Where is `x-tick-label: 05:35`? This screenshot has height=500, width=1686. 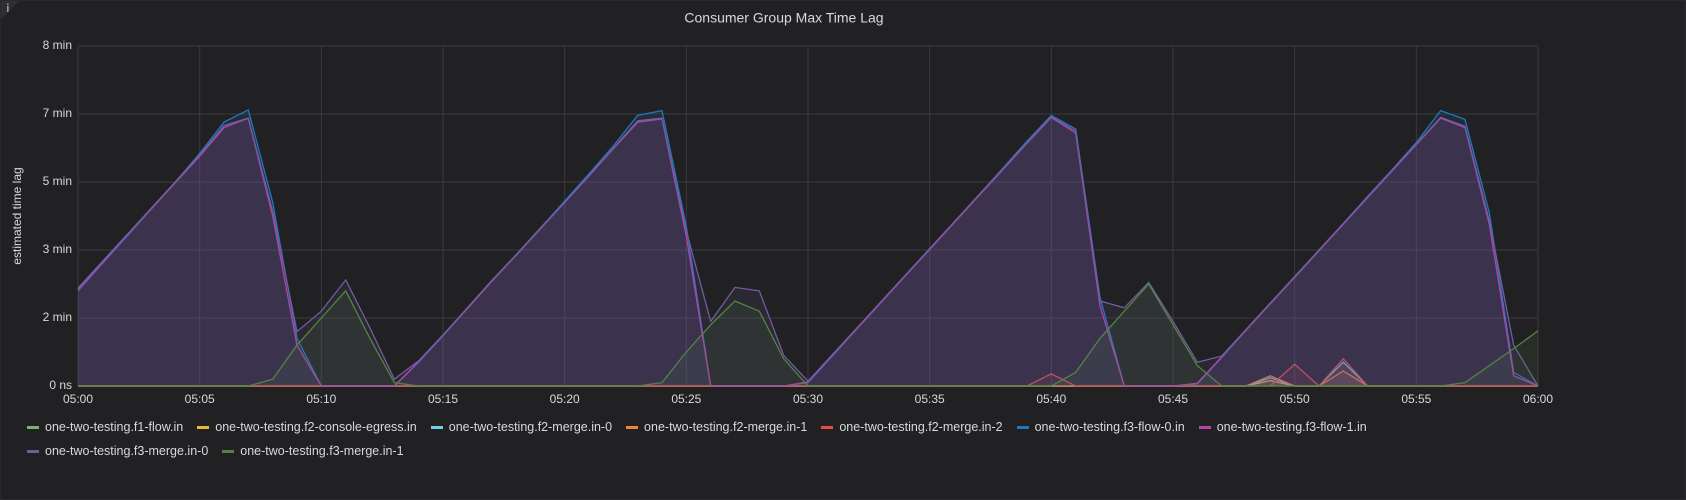 x-tick-label: 05:35 is located at coordinates (930, 399).